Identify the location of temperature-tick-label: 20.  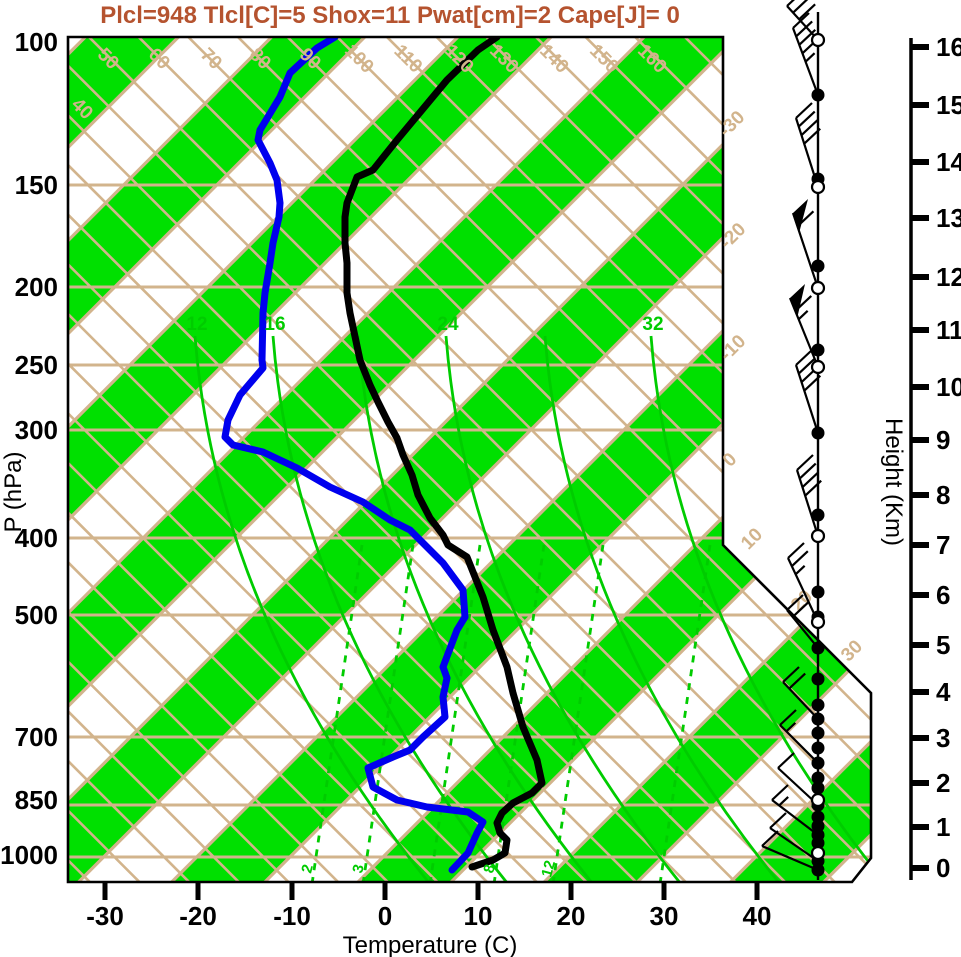
(571, 916).